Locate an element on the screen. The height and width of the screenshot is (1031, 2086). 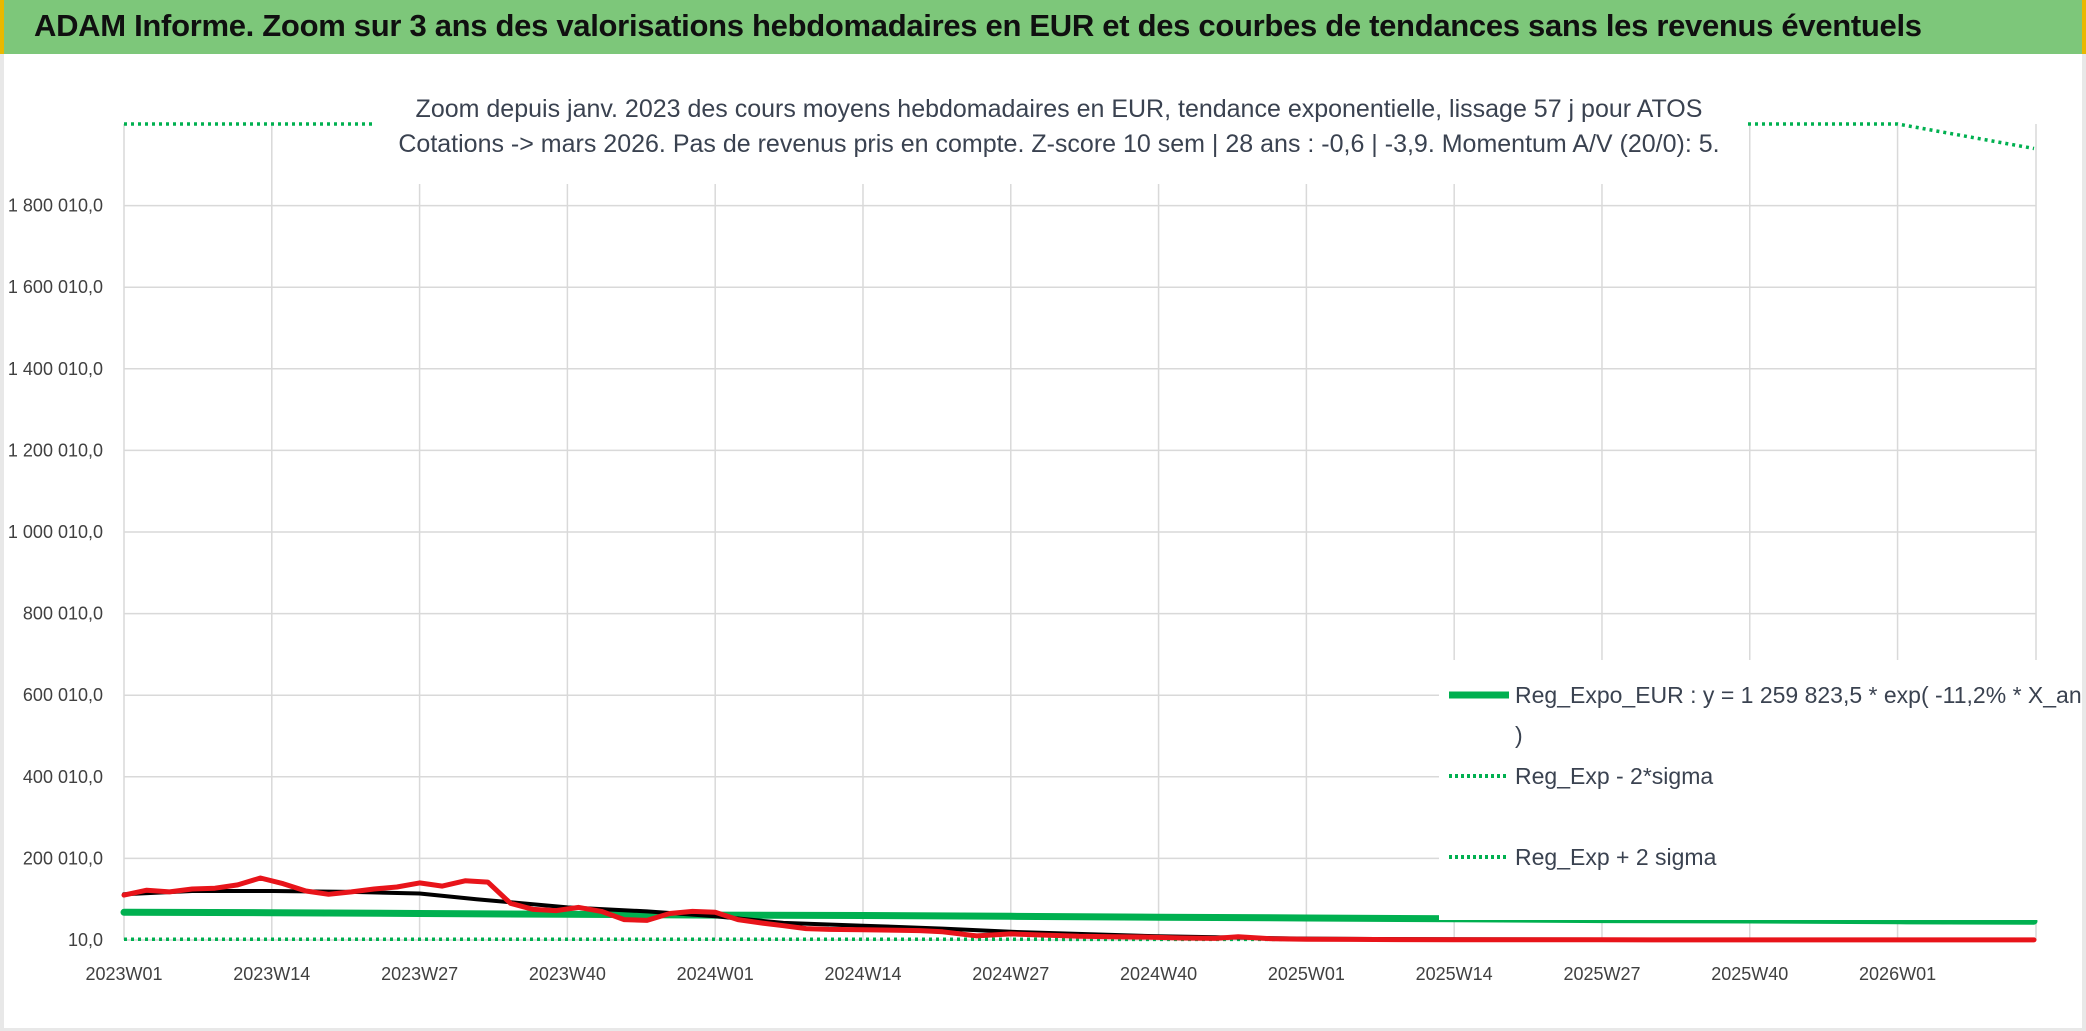
legend-label-plus-2sigma: Reg_Exp + 2 sigma is located at coordinates (1616, 857).